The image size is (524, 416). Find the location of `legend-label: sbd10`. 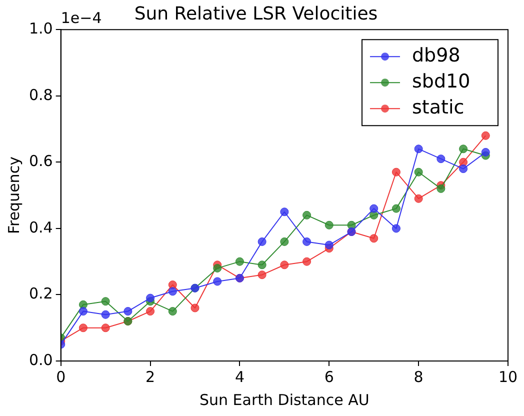

legend-label: sbd10 is located at coordinates (441, 81).